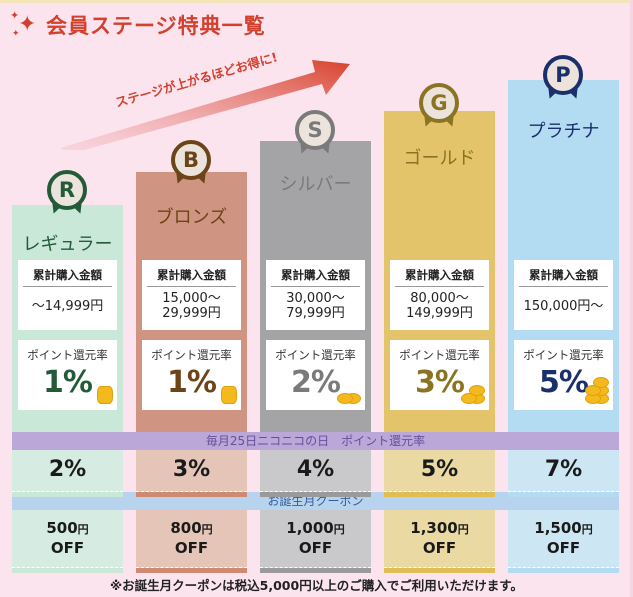  What do you see at coordinates (67, 295) in the screenshot?
I see `purchase-amount-box: 累計購入金額 ～14,999円` at bounding box center [67, 295].